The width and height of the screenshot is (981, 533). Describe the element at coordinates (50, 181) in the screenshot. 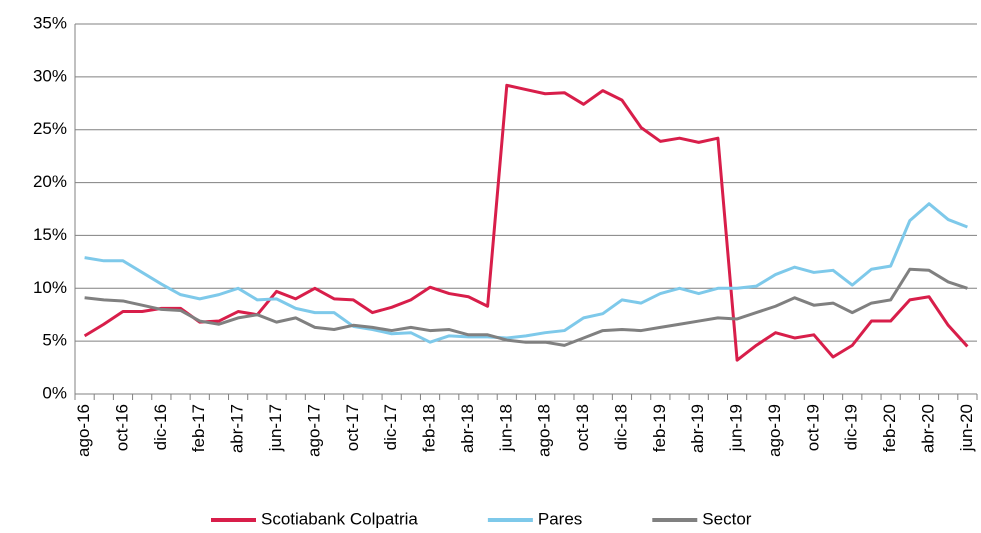

I see `y-tick-label: 20%` at that location.